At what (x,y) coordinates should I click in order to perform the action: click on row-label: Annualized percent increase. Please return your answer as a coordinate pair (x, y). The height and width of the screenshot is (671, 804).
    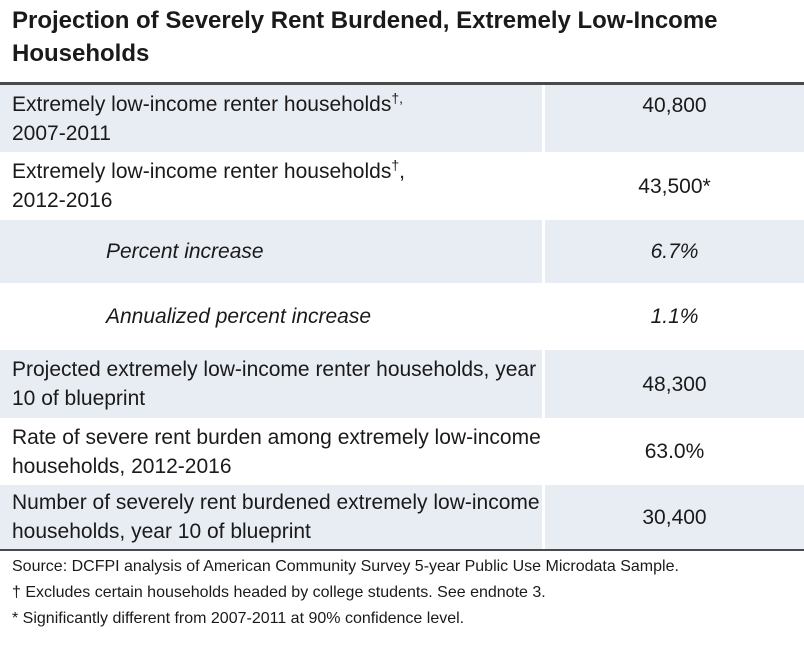
    Looking at the image, I should click on (239, 316).